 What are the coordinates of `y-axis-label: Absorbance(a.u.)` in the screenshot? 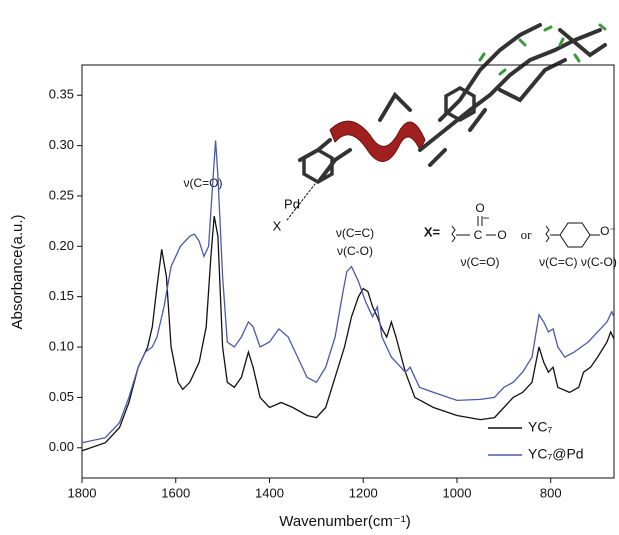 It's located at (17, 271).